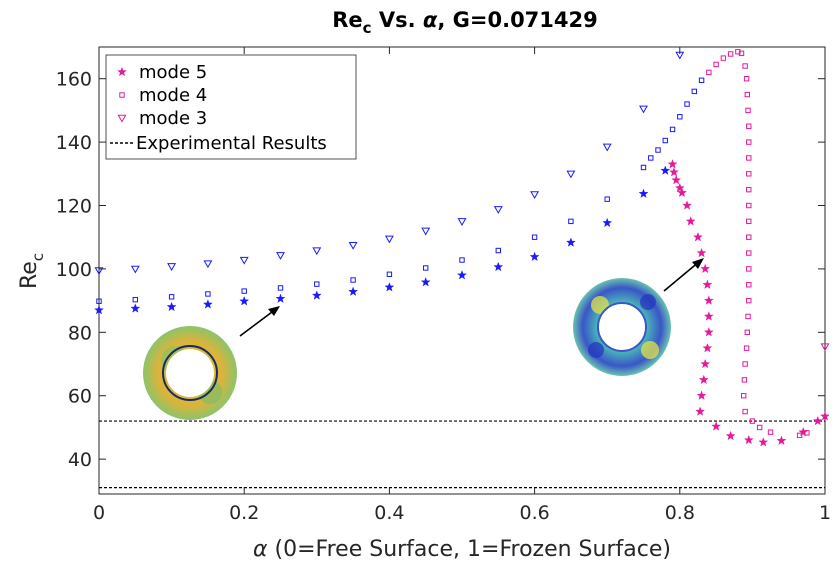  Describe the element at coordinates (465, 22) in the screenshot. I see `chart-title: Rec Vs. α, G=0.071429` at that location.